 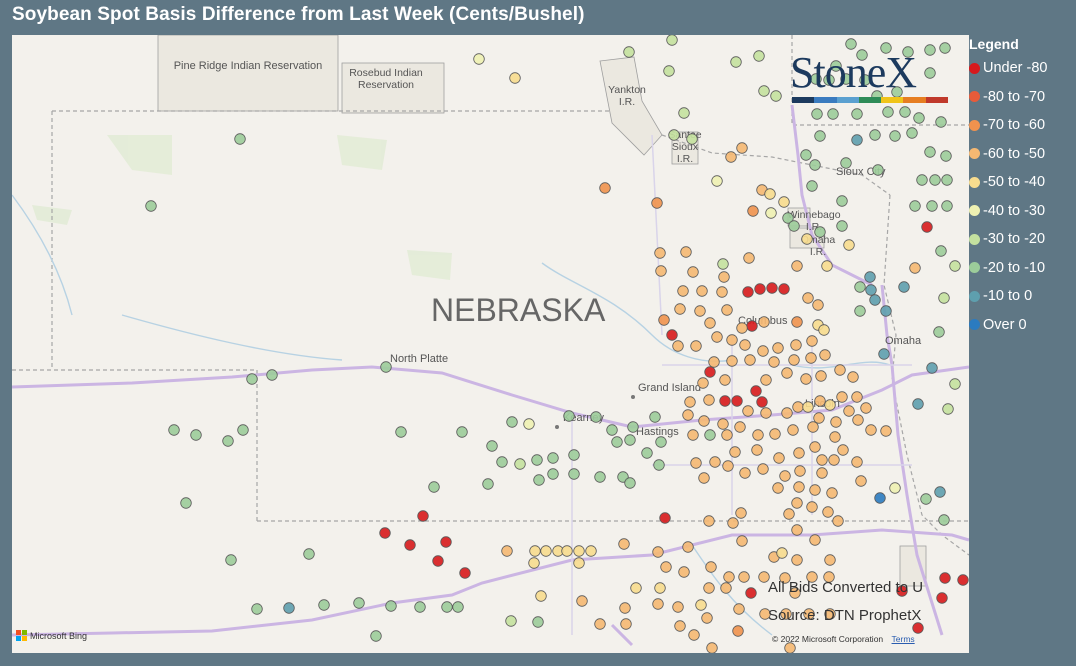 What do you see at coordinates (1022, 211) in the screenshot?
I see `legend-item: -40 to -30` at bounding box center [1022, 211].